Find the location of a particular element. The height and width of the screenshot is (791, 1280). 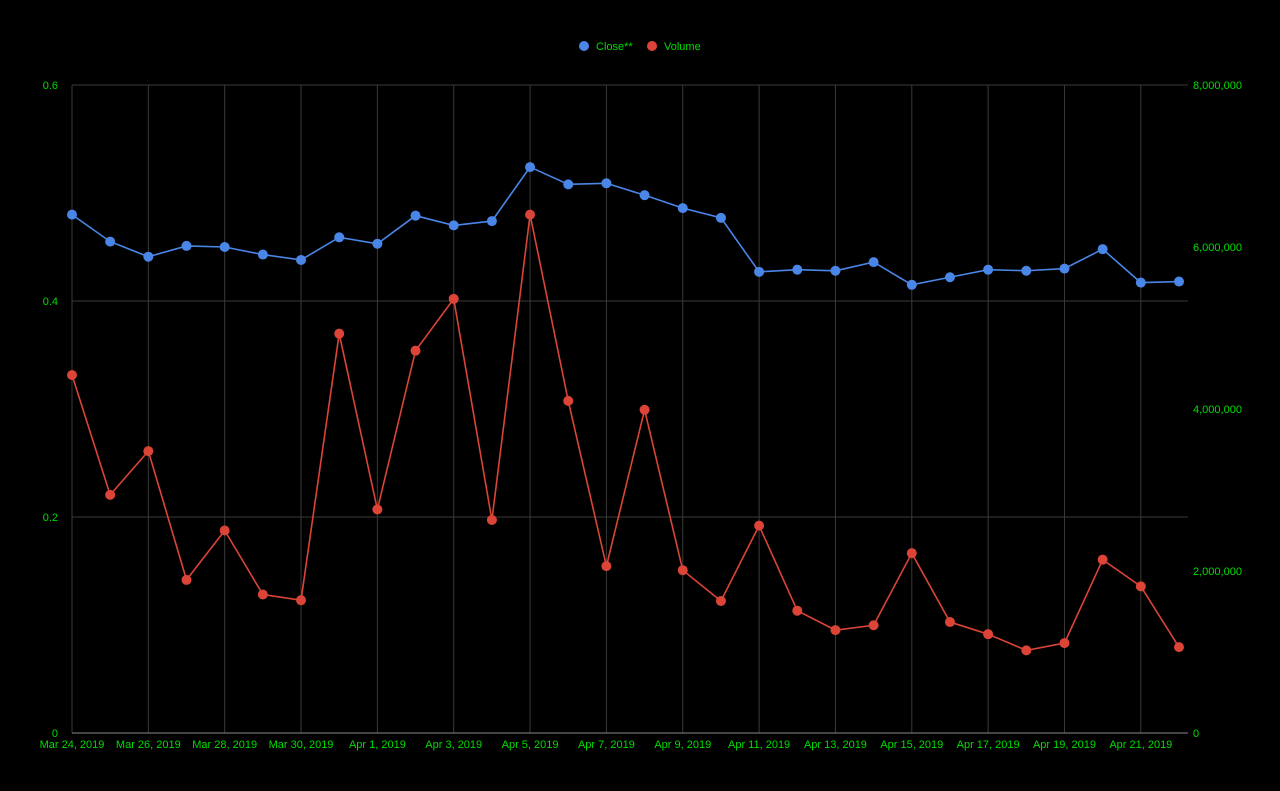

y-right-tick-label: 0 is located at coordinates (1196, 734).